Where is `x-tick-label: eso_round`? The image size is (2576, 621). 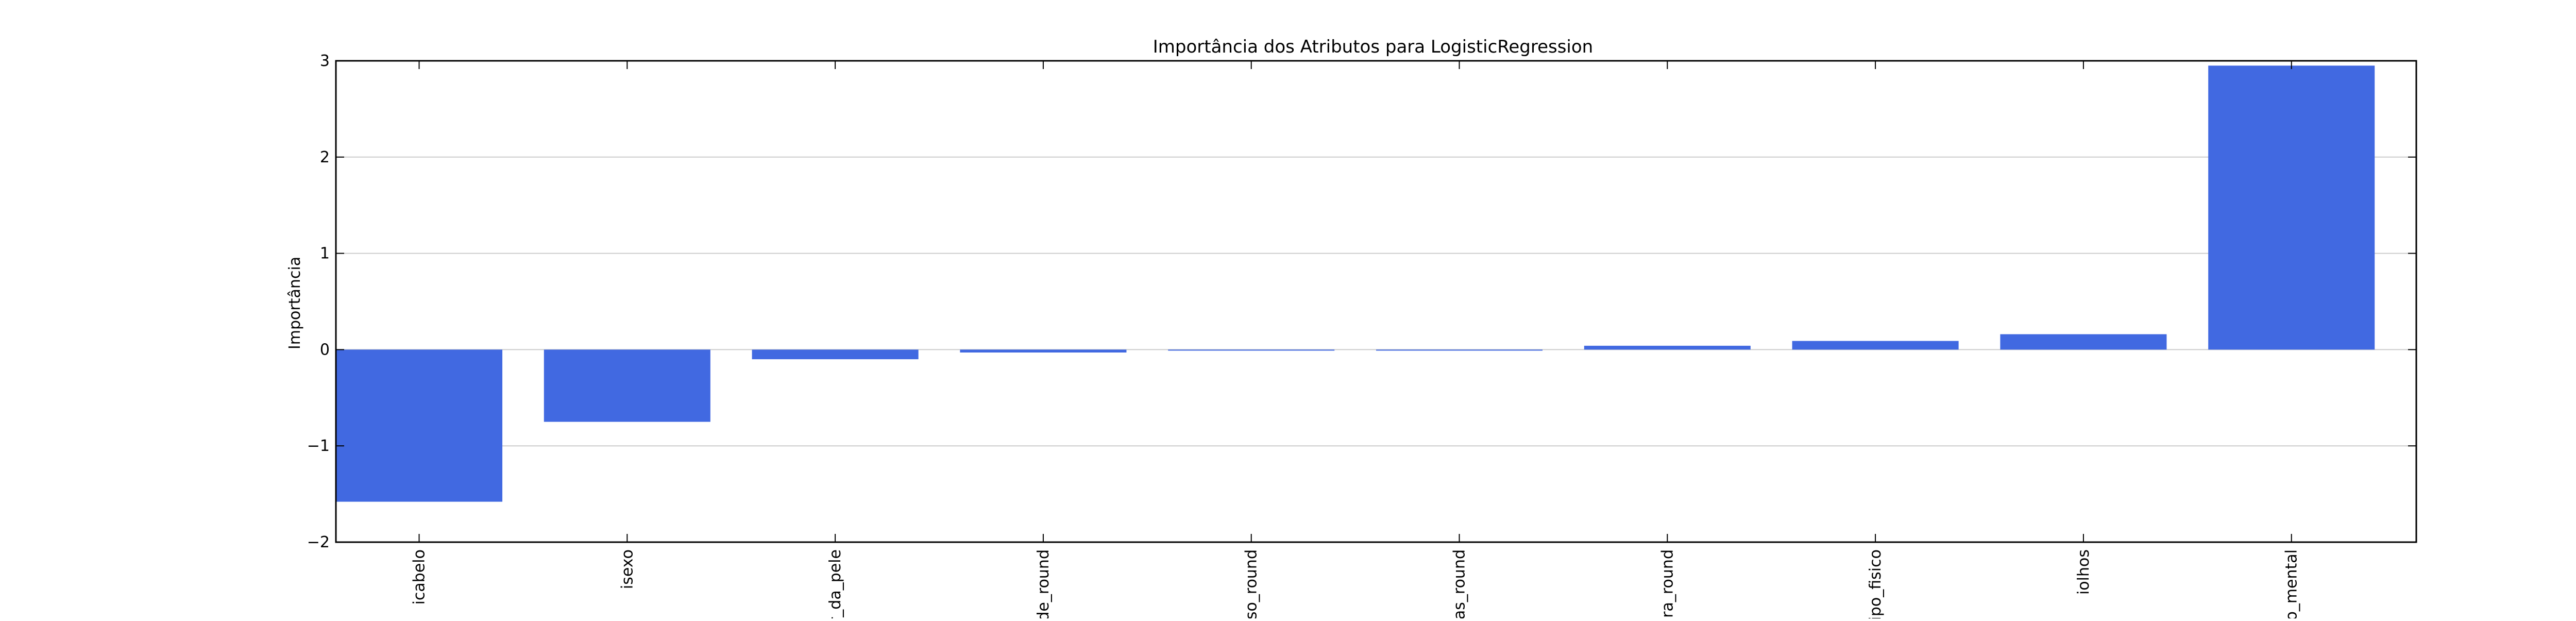
x-tick-label: eso_round is located at coordinates (1252, 583).